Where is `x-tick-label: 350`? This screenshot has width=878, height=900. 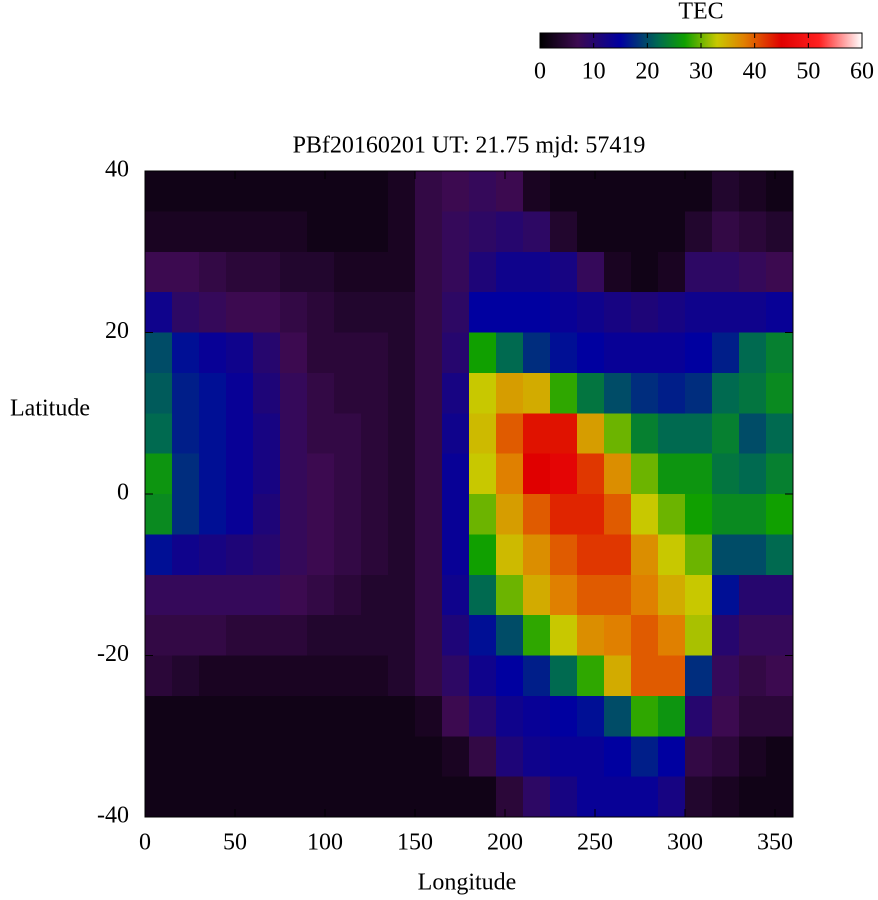 x-tick-label: 350 is located at coordinates (775, 843).